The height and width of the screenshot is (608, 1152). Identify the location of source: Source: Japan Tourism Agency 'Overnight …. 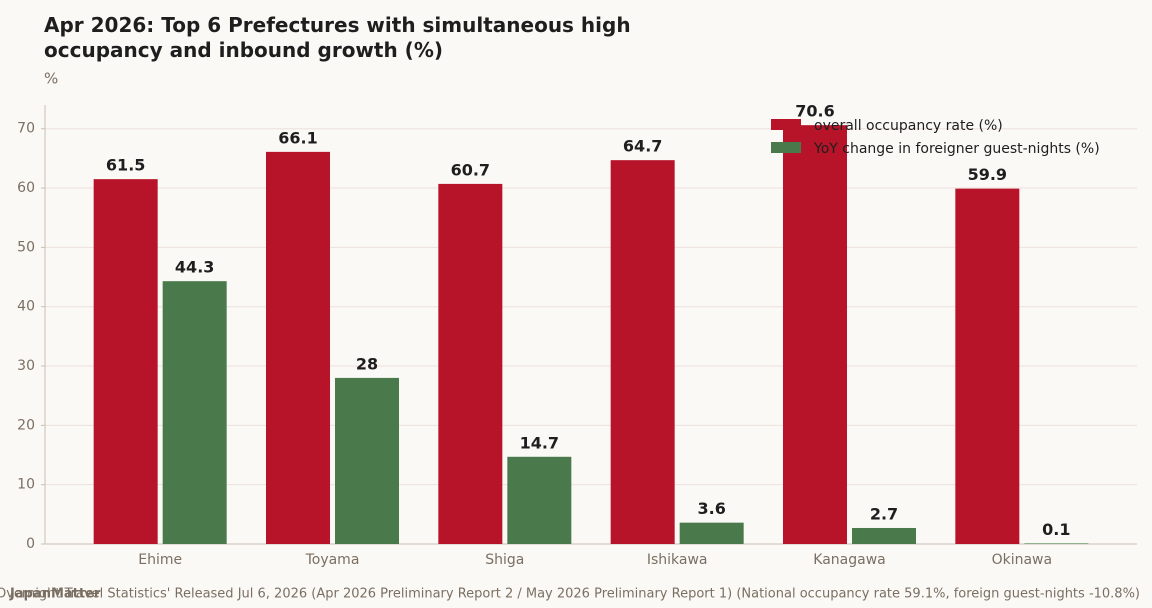
(570, 594).